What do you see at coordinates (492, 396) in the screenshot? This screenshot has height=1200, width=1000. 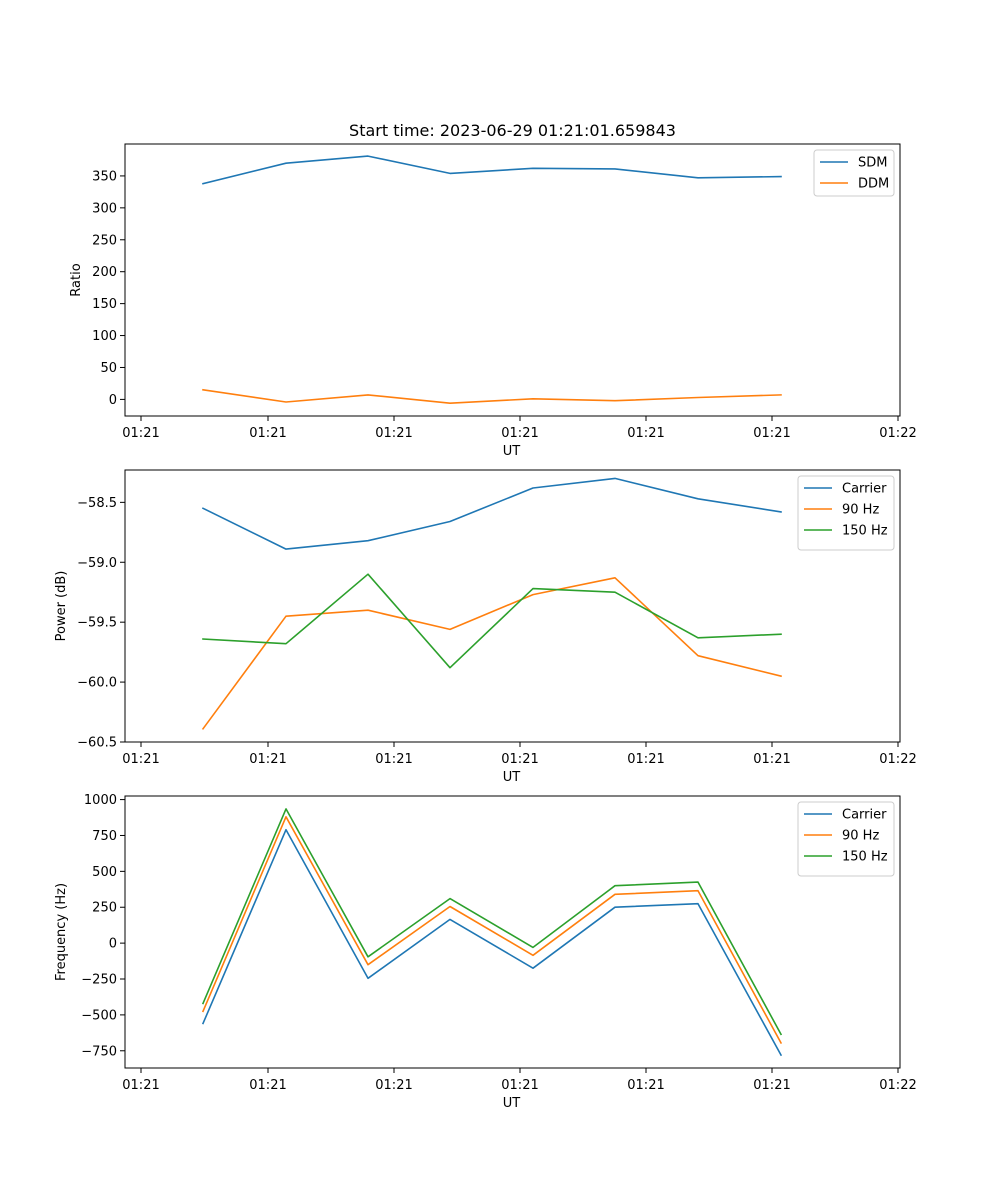 I see `series-line-ddm` at bounding box center [492, 396].